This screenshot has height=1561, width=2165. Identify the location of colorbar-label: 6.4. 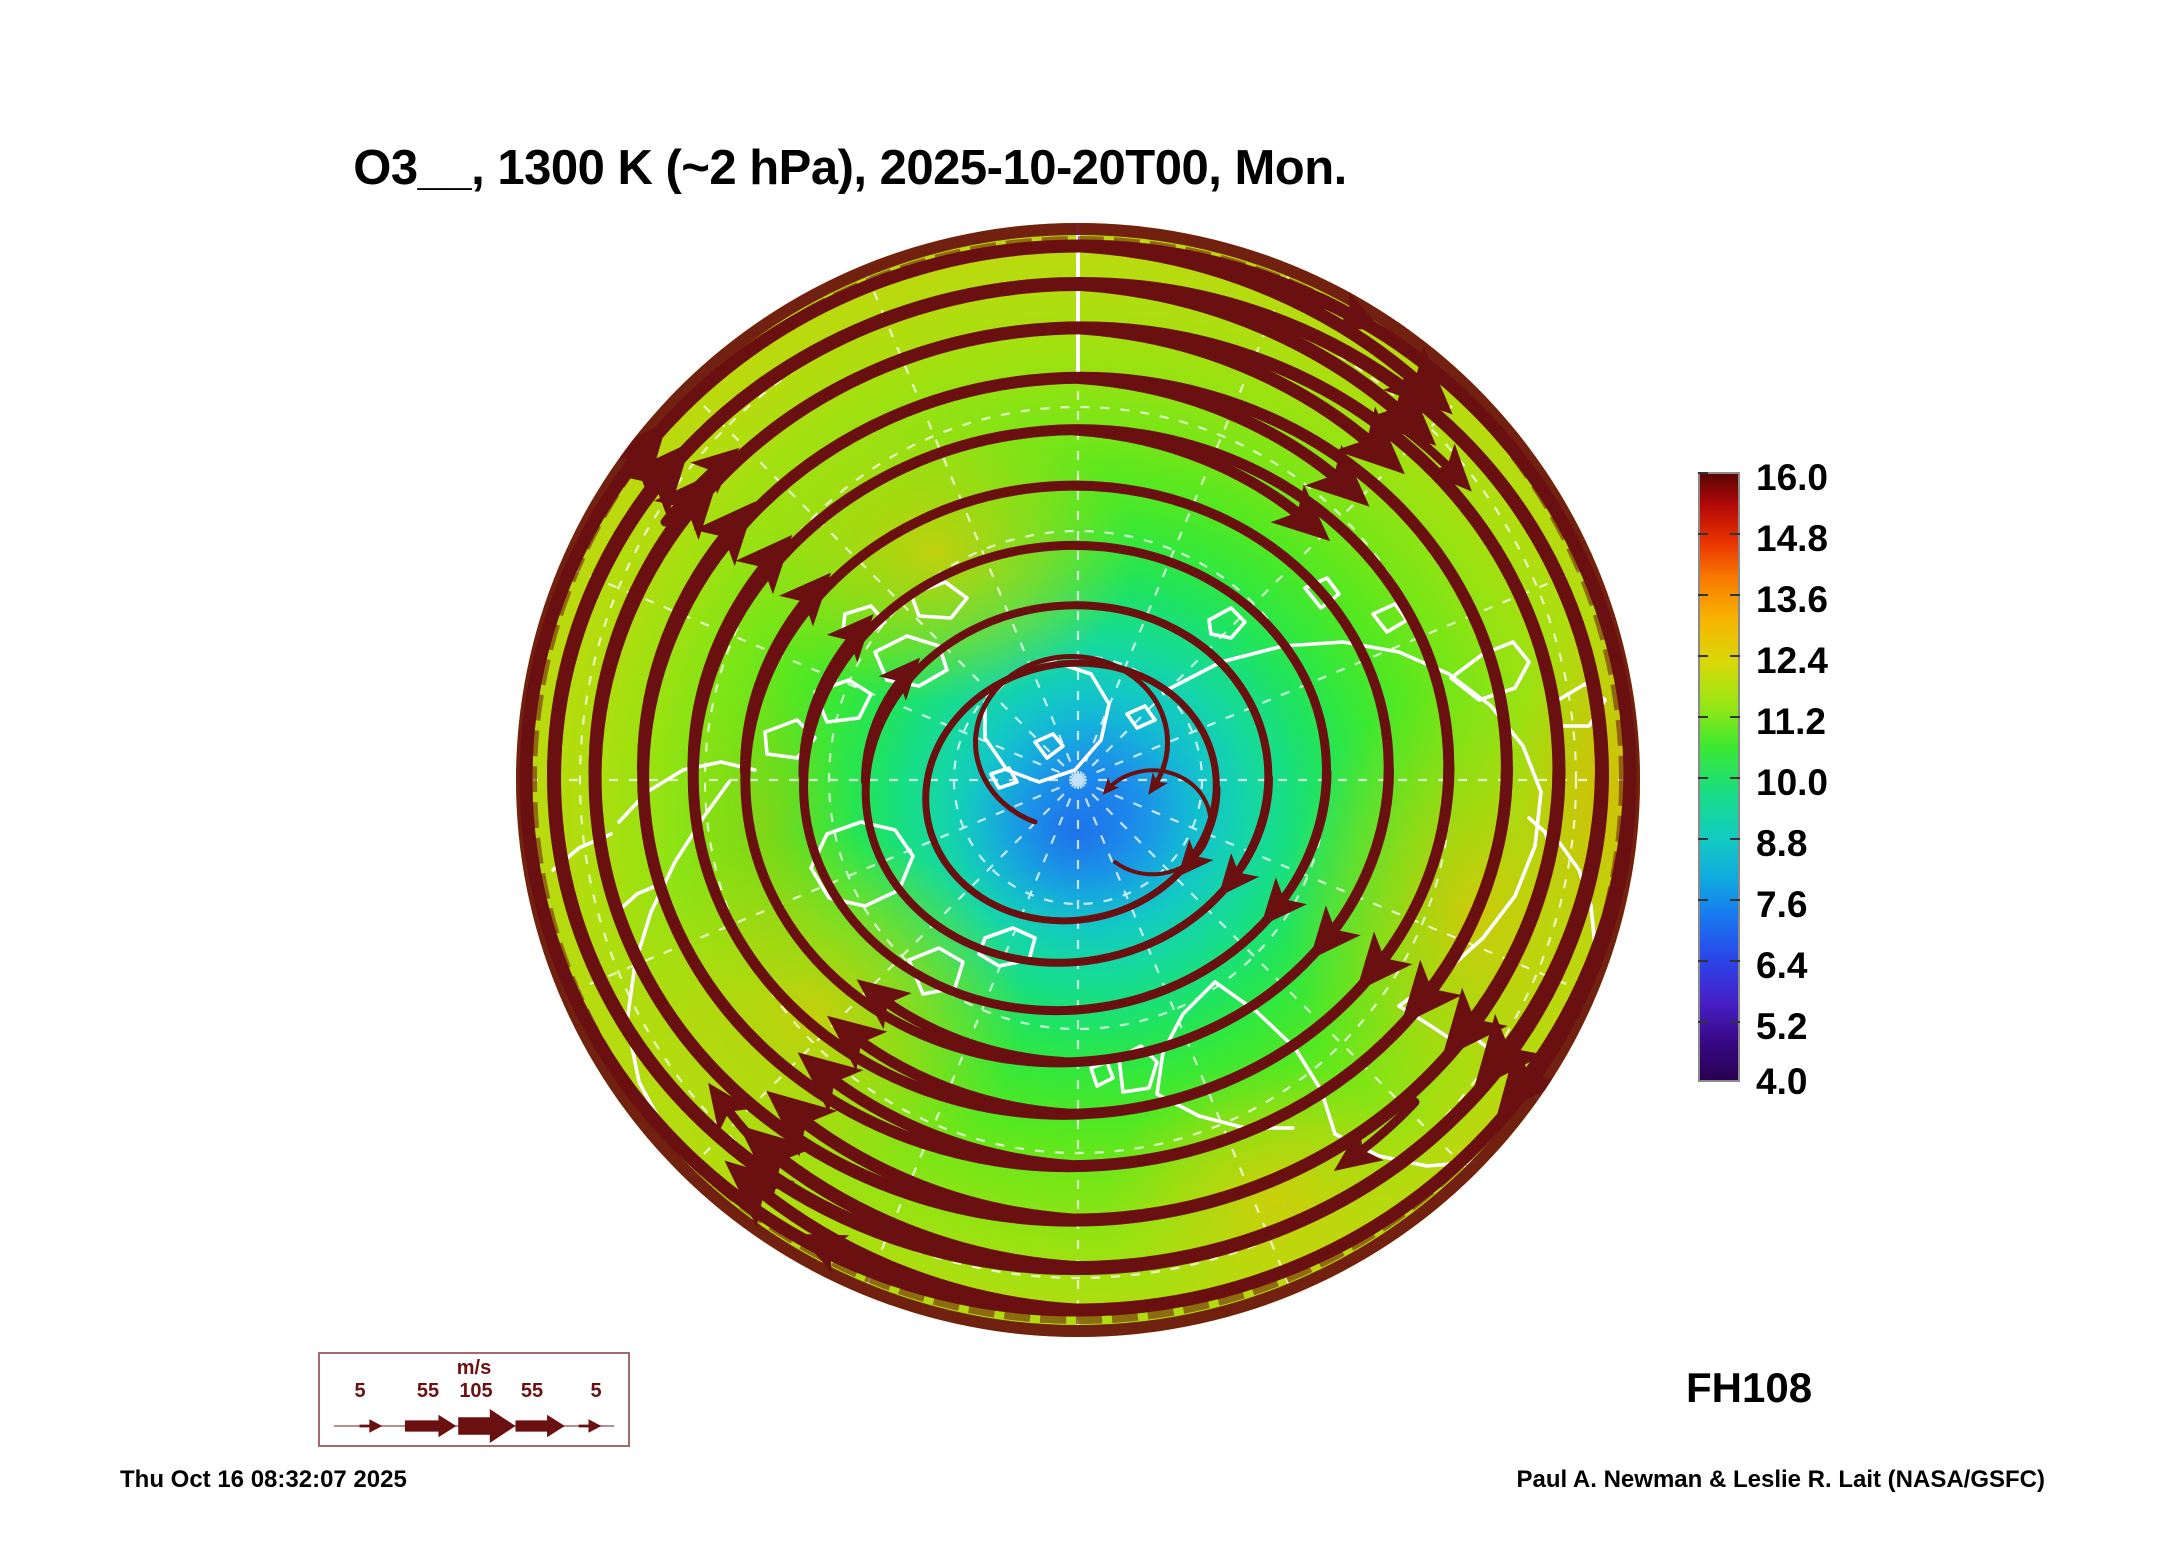
(1782, 965).